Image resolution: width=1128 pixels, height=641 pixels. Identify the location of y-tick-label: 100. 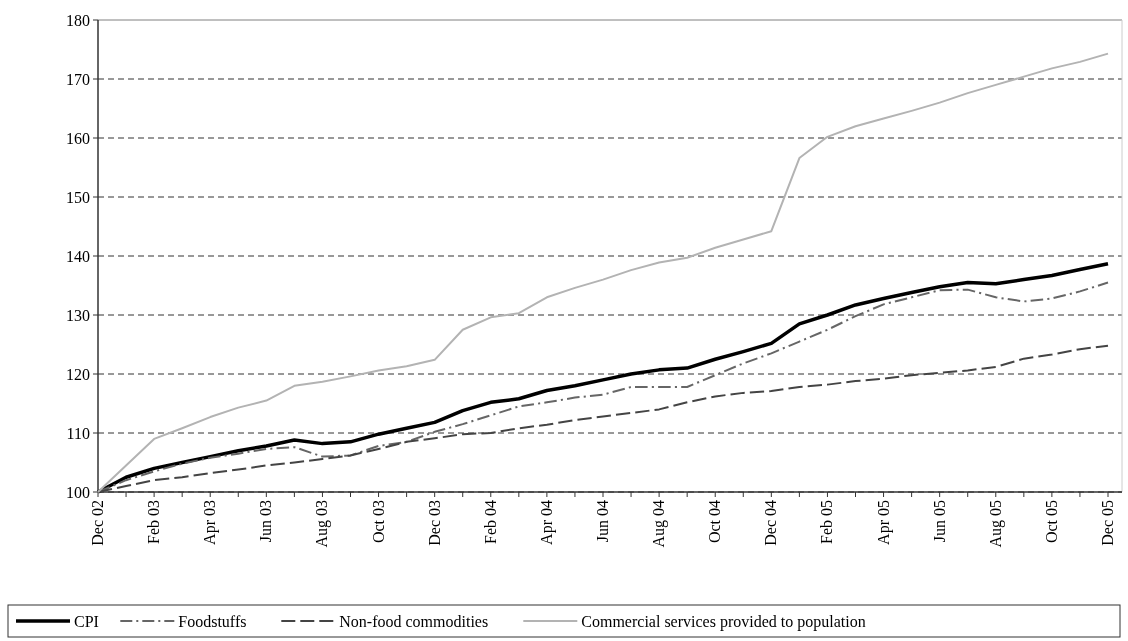
(78, 492).